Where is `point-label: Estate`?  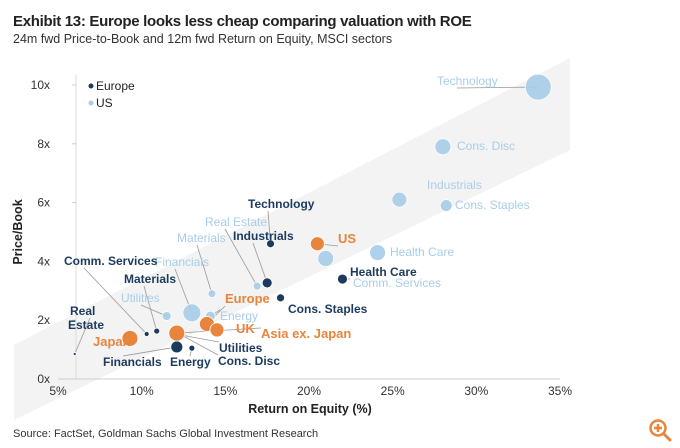 point-label: Estate is located at coordinates (86, 325).